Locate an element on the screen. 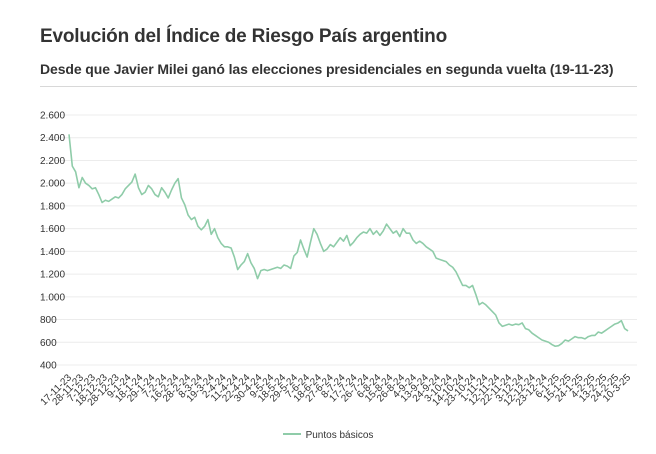 This screenshot has width=656, height=454. y-tick-label: 600 is located at coordinates (48, 343).